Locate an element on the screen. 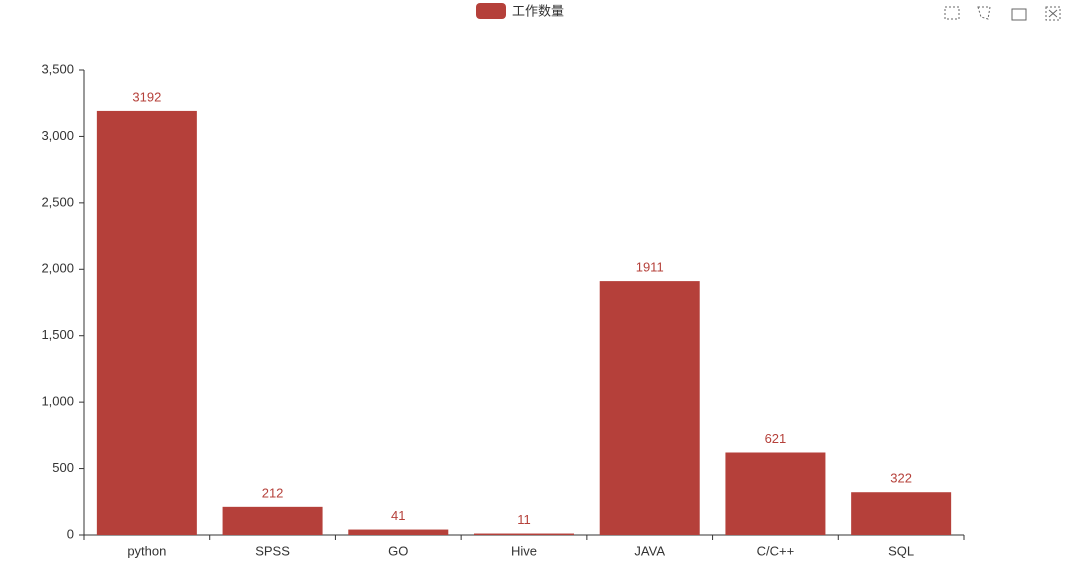 The image size is (1080, 569). legend-swatch is located at coordinates (491, 11).